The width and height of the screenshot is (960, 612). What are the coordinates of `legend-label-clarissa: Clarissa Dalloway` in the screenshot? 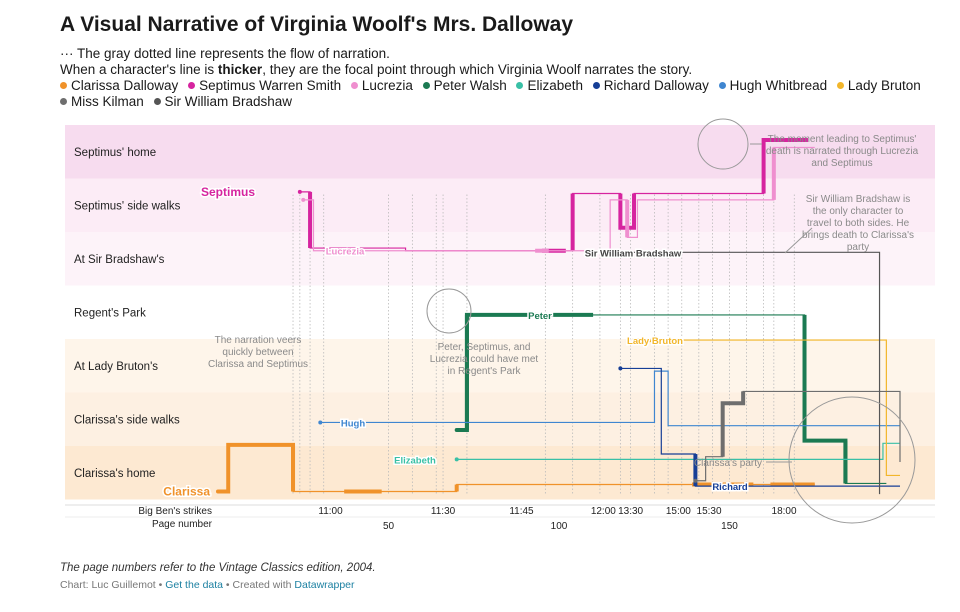 It's located at (125, 85).